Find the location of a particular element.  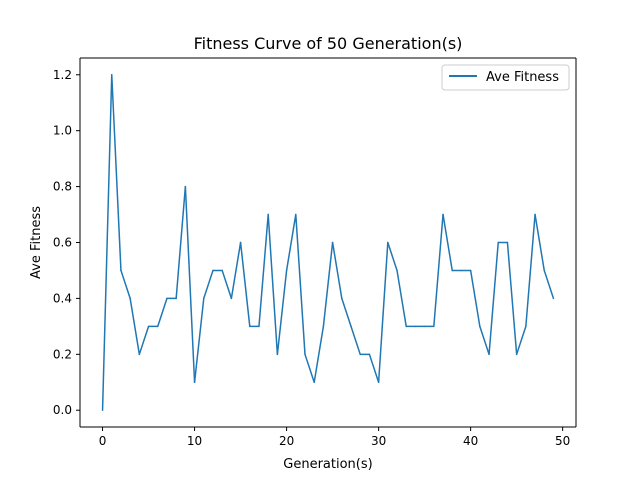

x-axis-label: Generation(s) is located at coordinates (327, 464).